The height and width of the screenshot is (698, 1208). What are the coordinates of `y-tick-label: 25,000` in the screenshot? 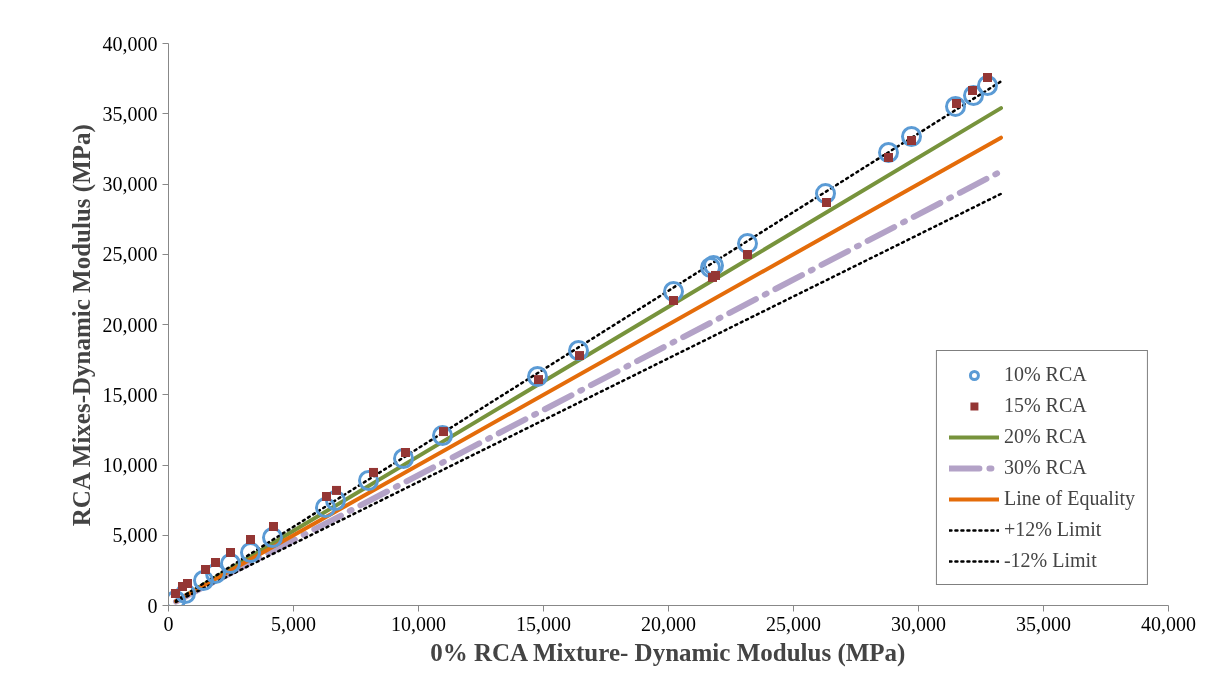 It's located at (130, 254).